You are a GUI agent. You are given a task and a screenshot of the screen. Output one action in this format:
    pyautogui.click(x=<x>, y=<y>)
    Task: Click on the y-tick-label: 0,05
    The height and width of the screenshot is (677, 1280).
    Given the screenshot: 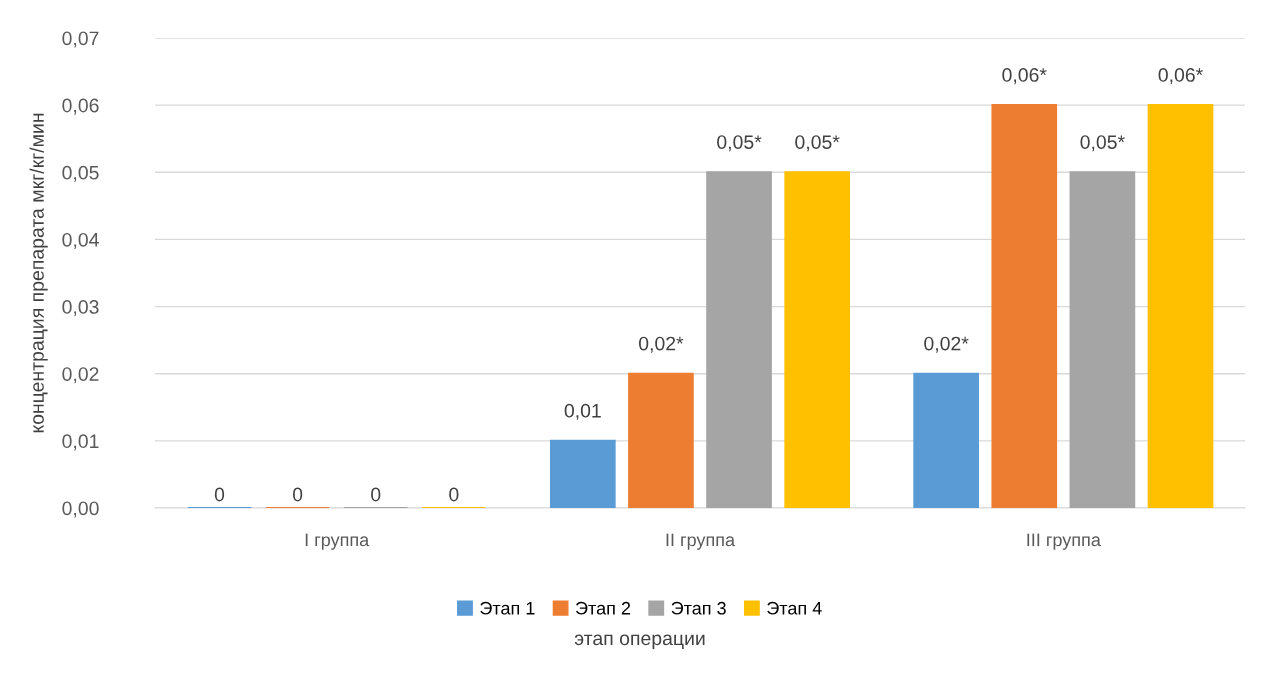 What is the action you would take?
    pyautogui.click(x=80, y=173)
    